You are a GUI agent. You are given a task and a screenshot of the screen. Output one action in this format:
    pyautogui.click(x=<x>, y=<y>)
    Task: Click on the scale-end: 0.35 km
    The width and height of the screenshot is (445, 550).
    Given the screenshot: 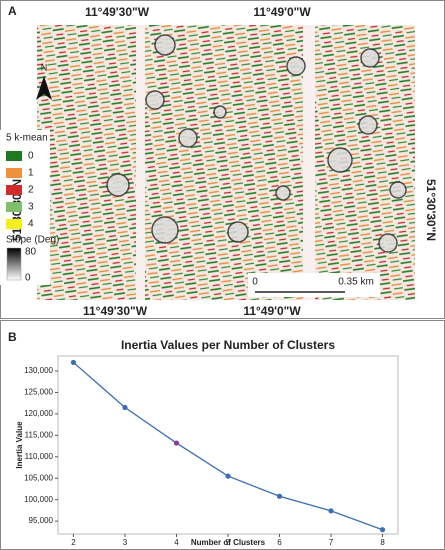 What is the action you would take?
    pyautogui.click(x=356, y=282)
    